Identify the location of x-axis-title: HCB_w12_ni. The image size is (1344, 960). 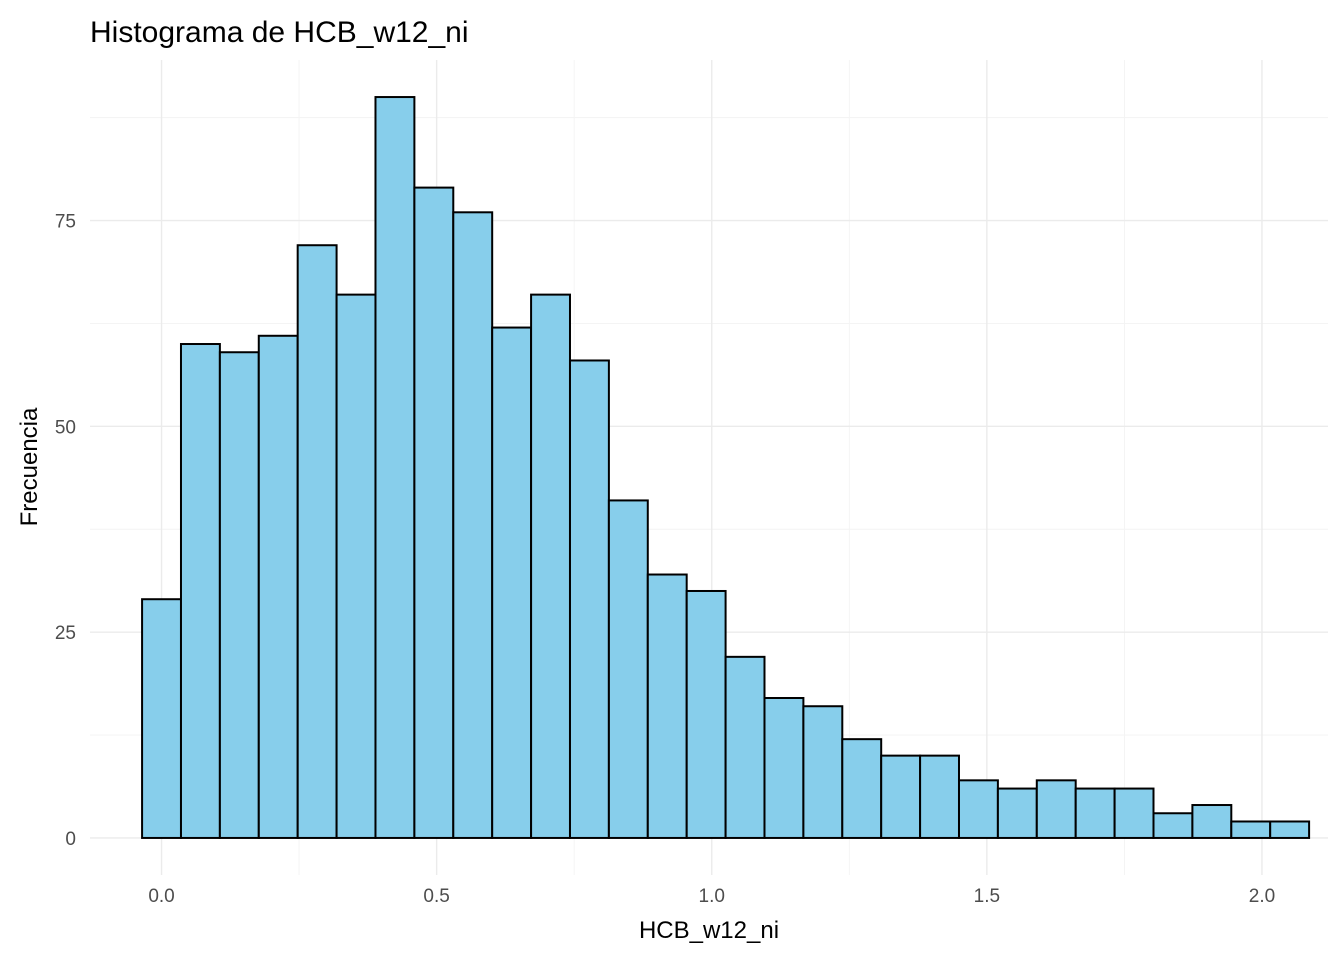
(709, 930).